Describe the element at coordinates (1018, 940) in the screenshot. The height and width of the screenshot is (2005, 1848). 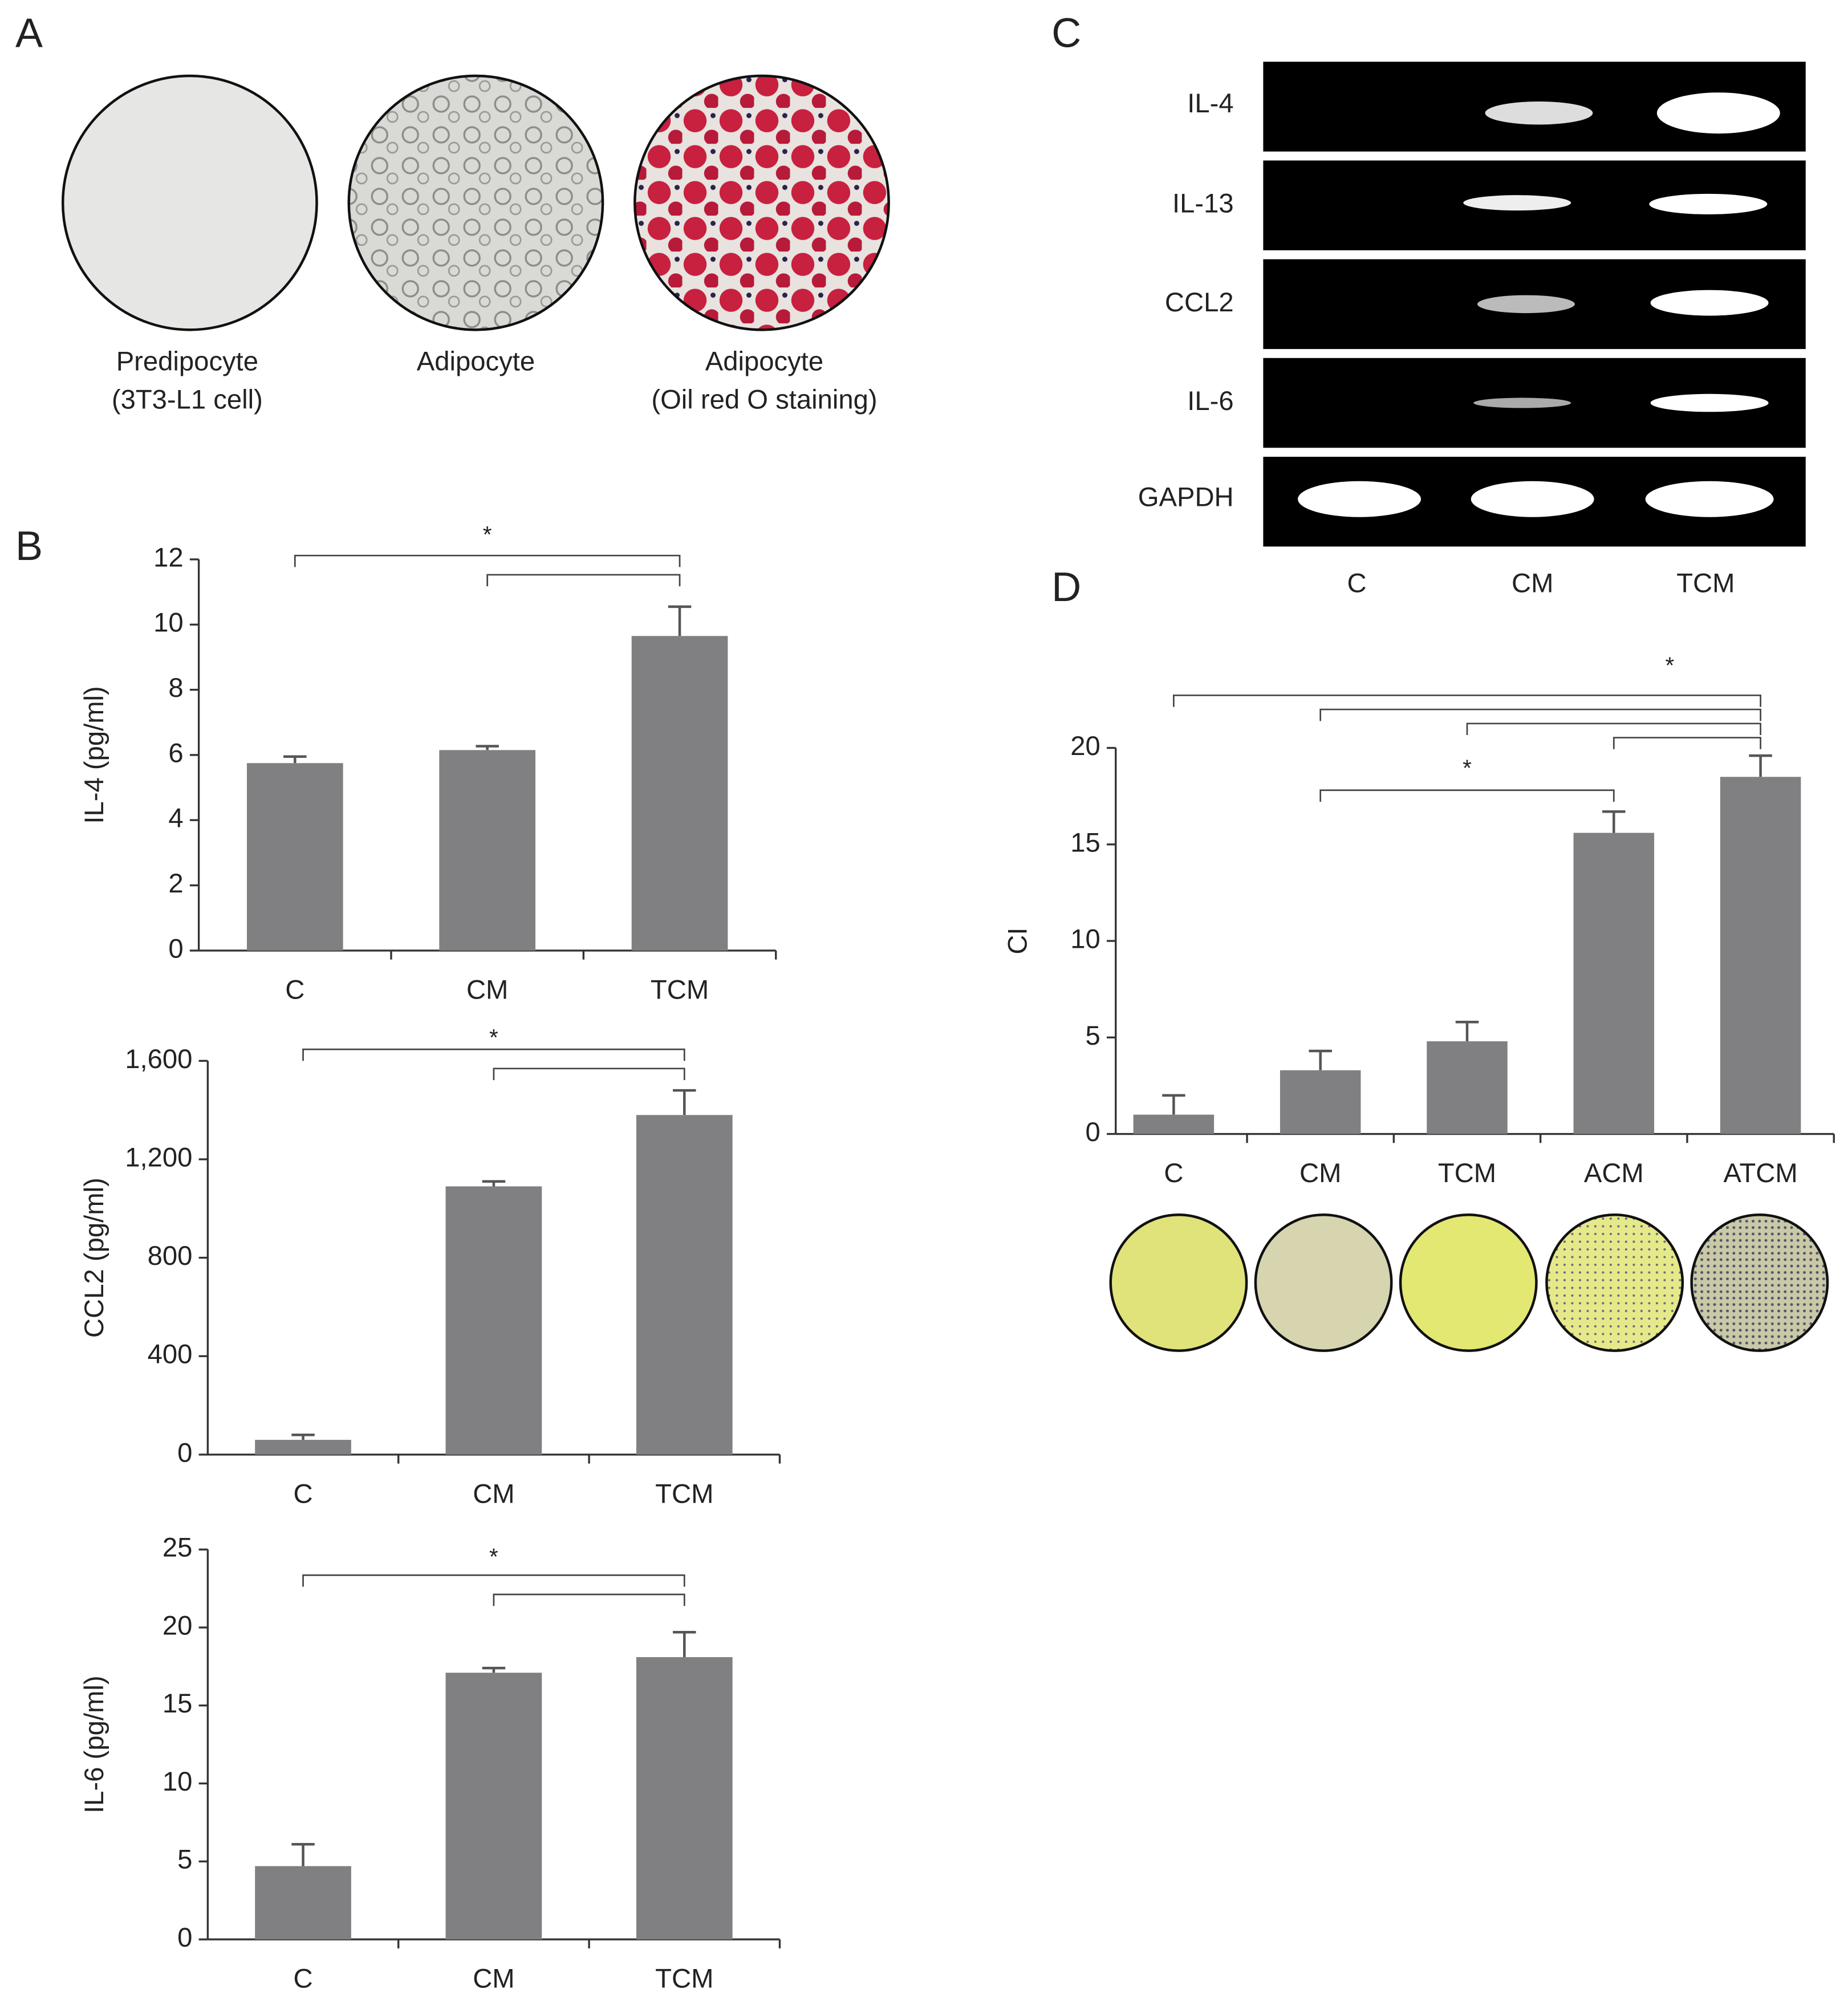
I see `y-axis-label: CI` at that location.